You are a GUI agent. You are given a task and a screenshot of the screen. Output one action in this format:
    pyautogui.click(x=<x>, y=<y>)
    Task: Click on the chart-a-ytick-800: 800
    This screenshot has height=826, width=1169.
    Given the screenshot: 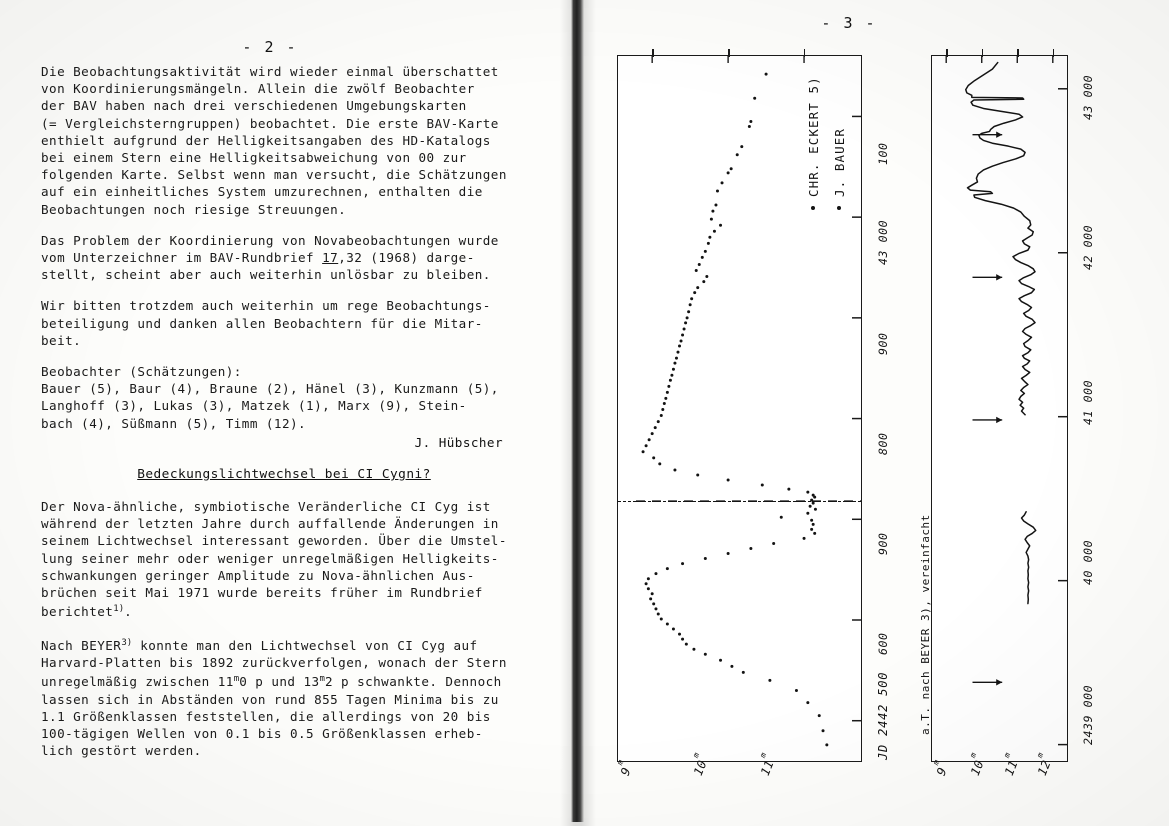 What is the action you would take?
    pyautogui.click(x=883, y=443)
    